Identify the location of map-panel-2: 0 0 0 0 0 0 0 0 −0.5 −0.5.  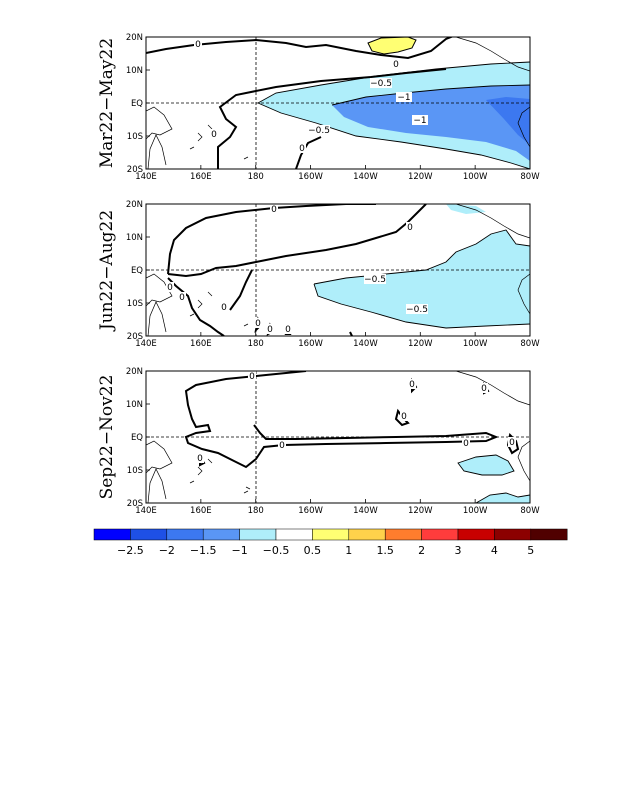
(318, 274).